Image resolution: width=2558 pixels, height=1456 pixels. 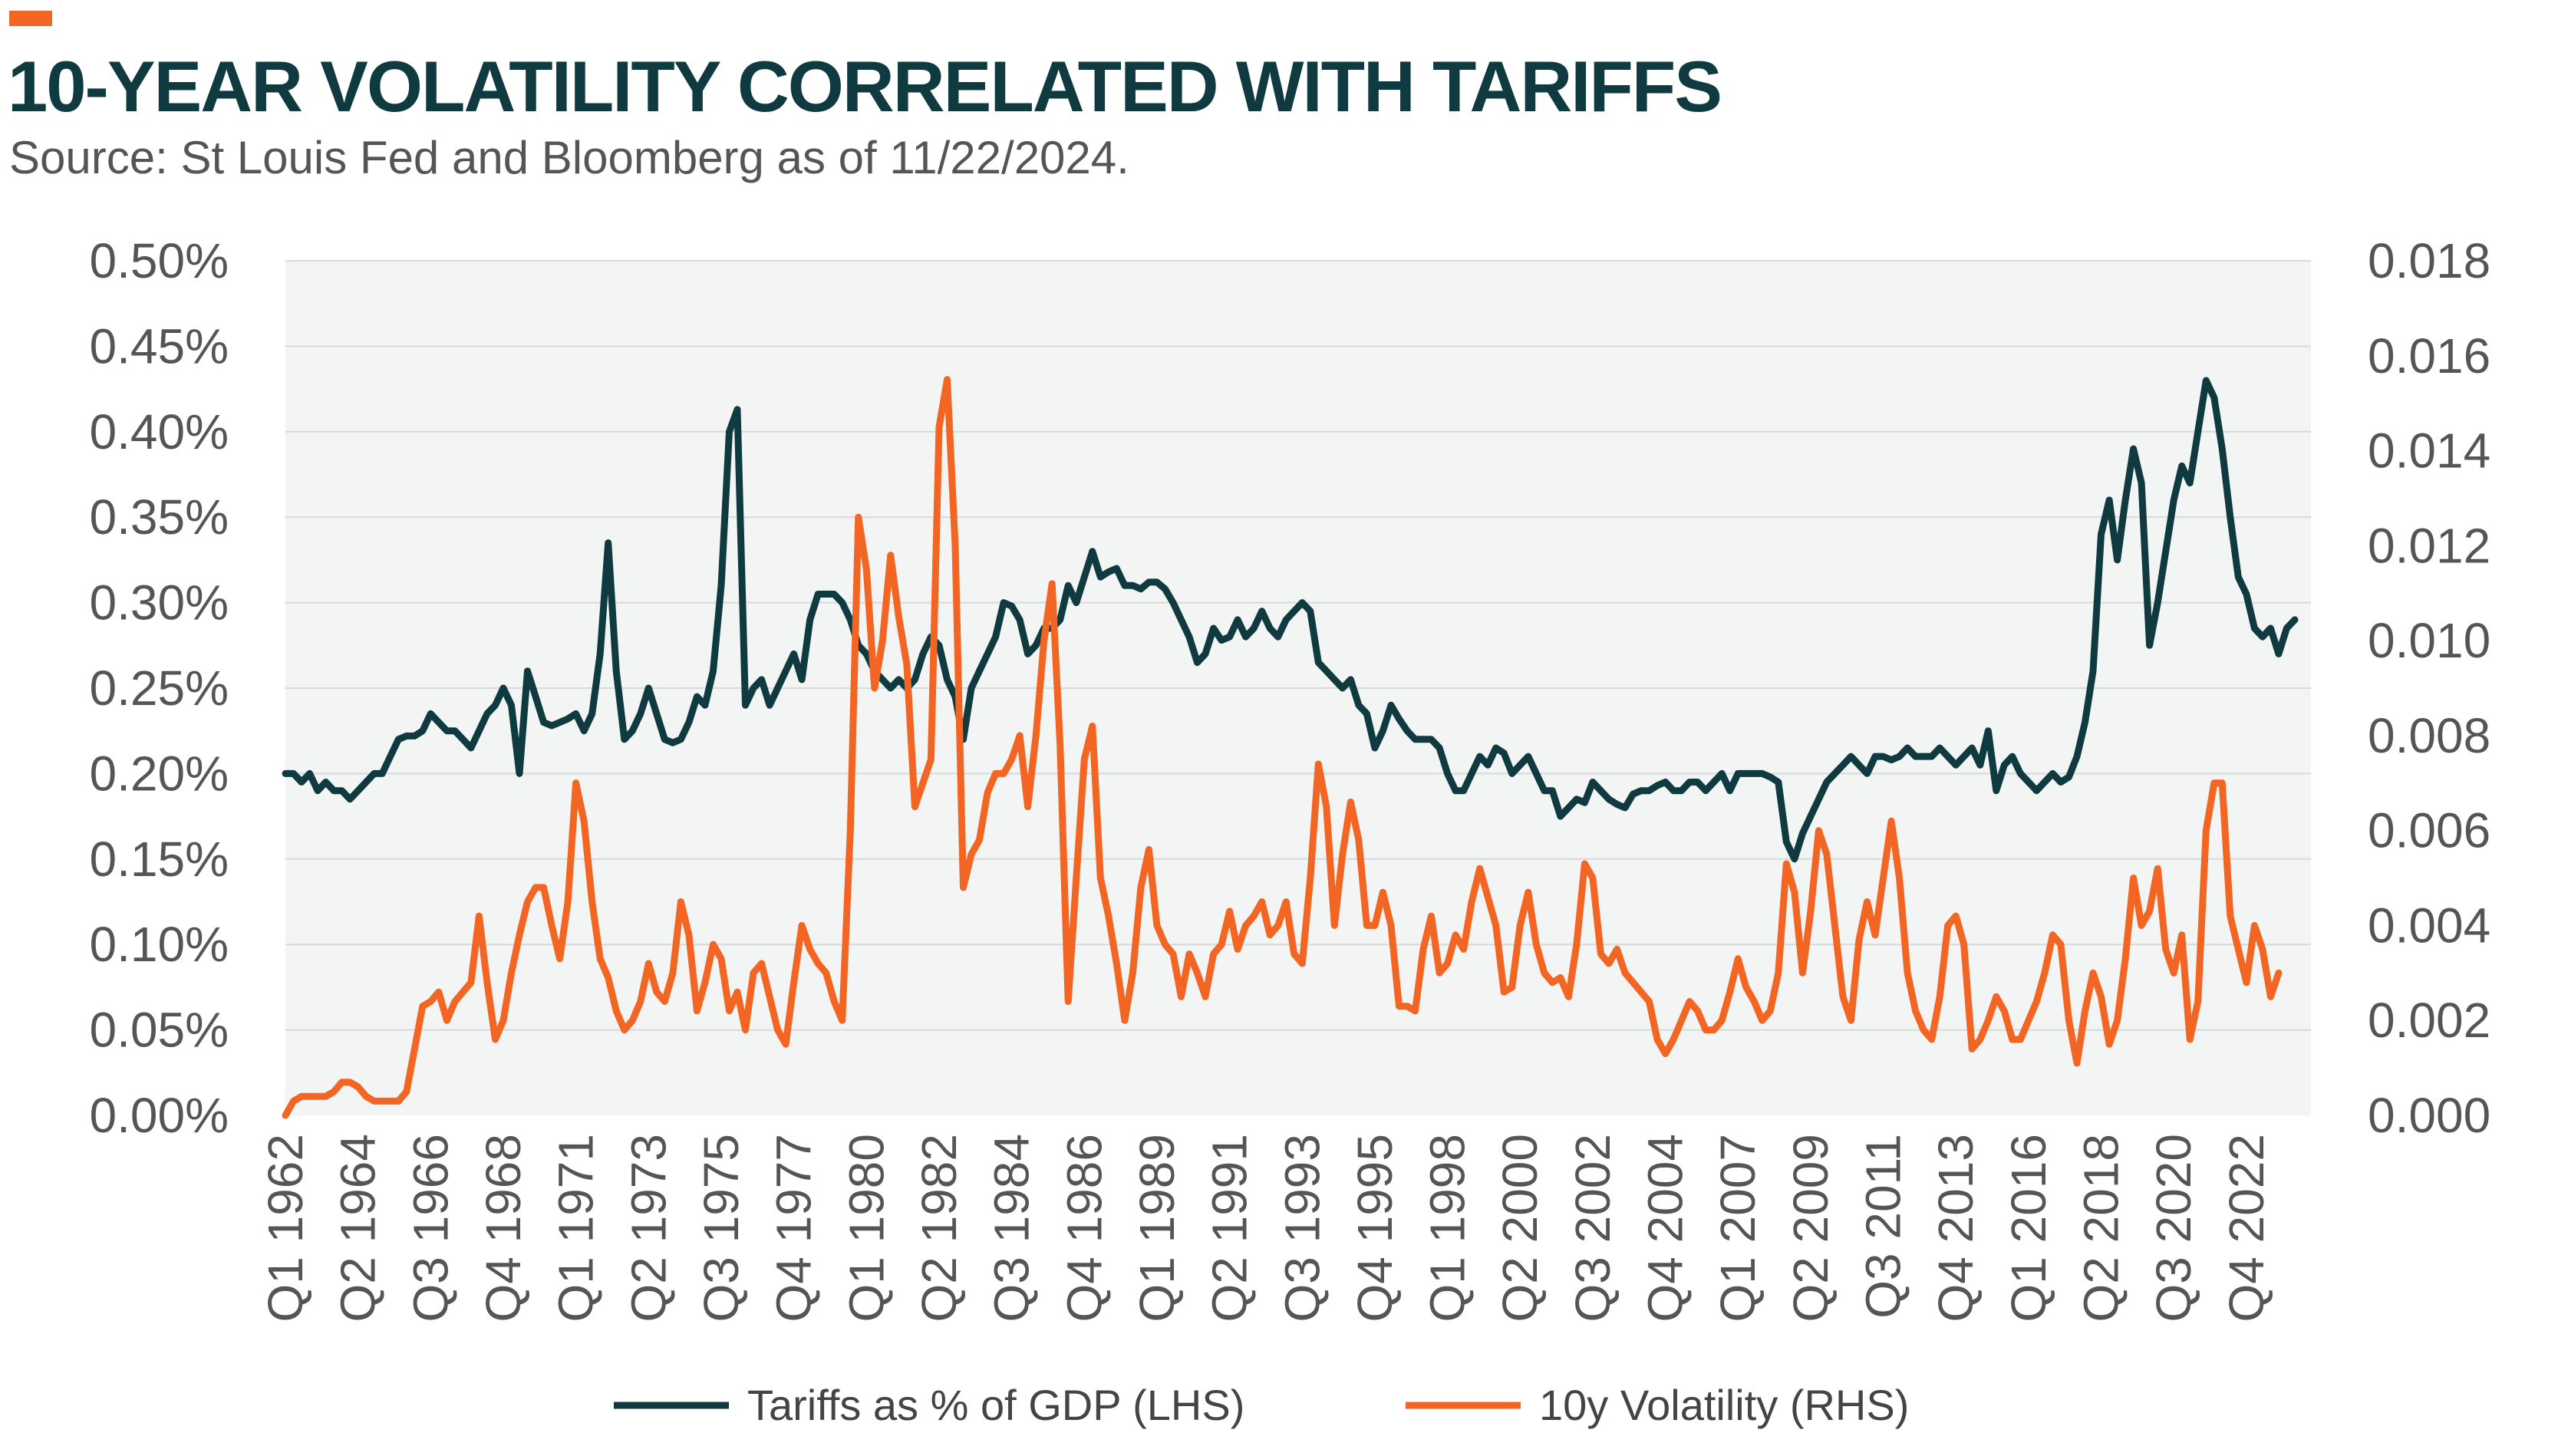 I want to click on x-tick-label: Q1 1980, so click(x=867, y=1228).